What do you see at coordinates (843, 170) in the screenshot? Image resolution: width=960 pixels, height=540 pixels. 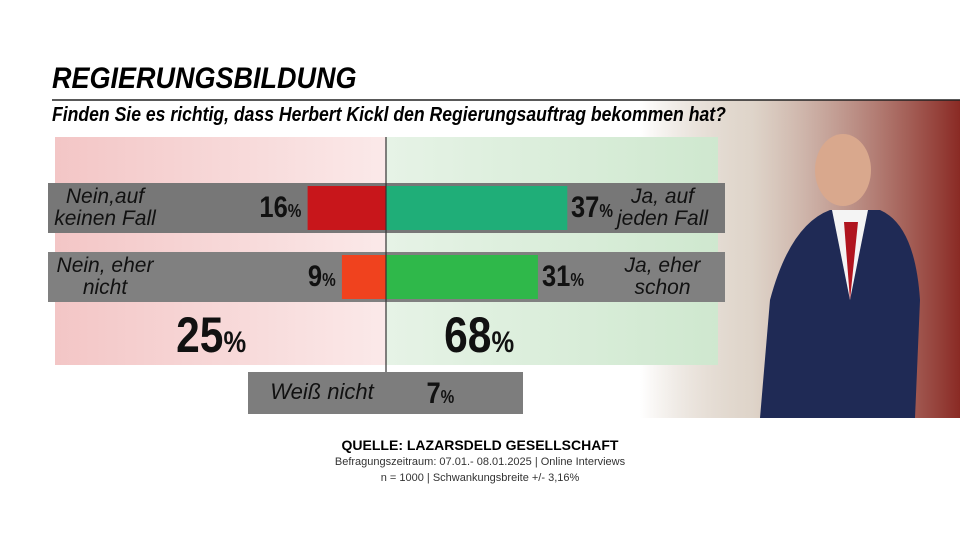 I see `photo-head` at bounding box center [843, 170].